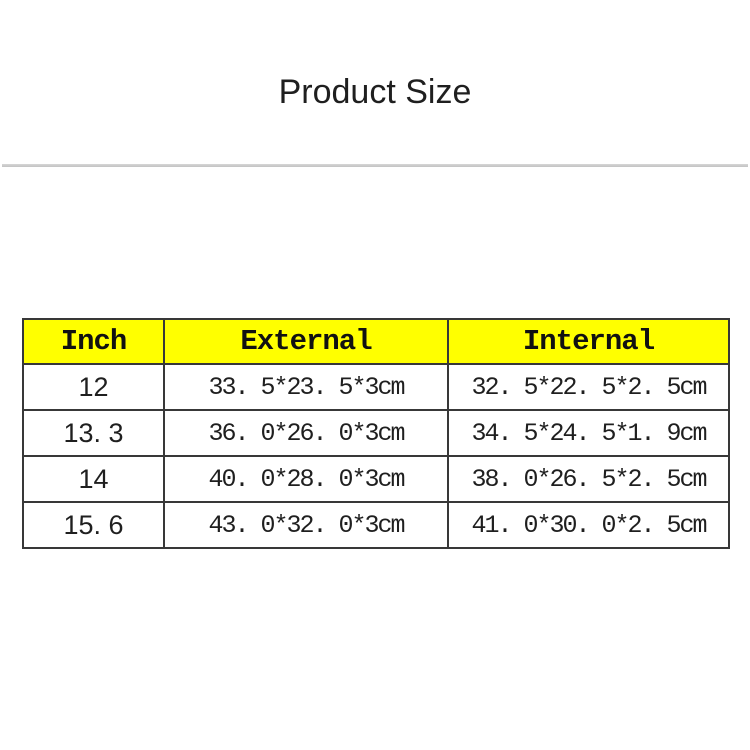 This screenshot has height=750, width=750. Describe the element at coordinates (93, 433) in the screenshot. I see `inch-cell: 13. 3` at that location.